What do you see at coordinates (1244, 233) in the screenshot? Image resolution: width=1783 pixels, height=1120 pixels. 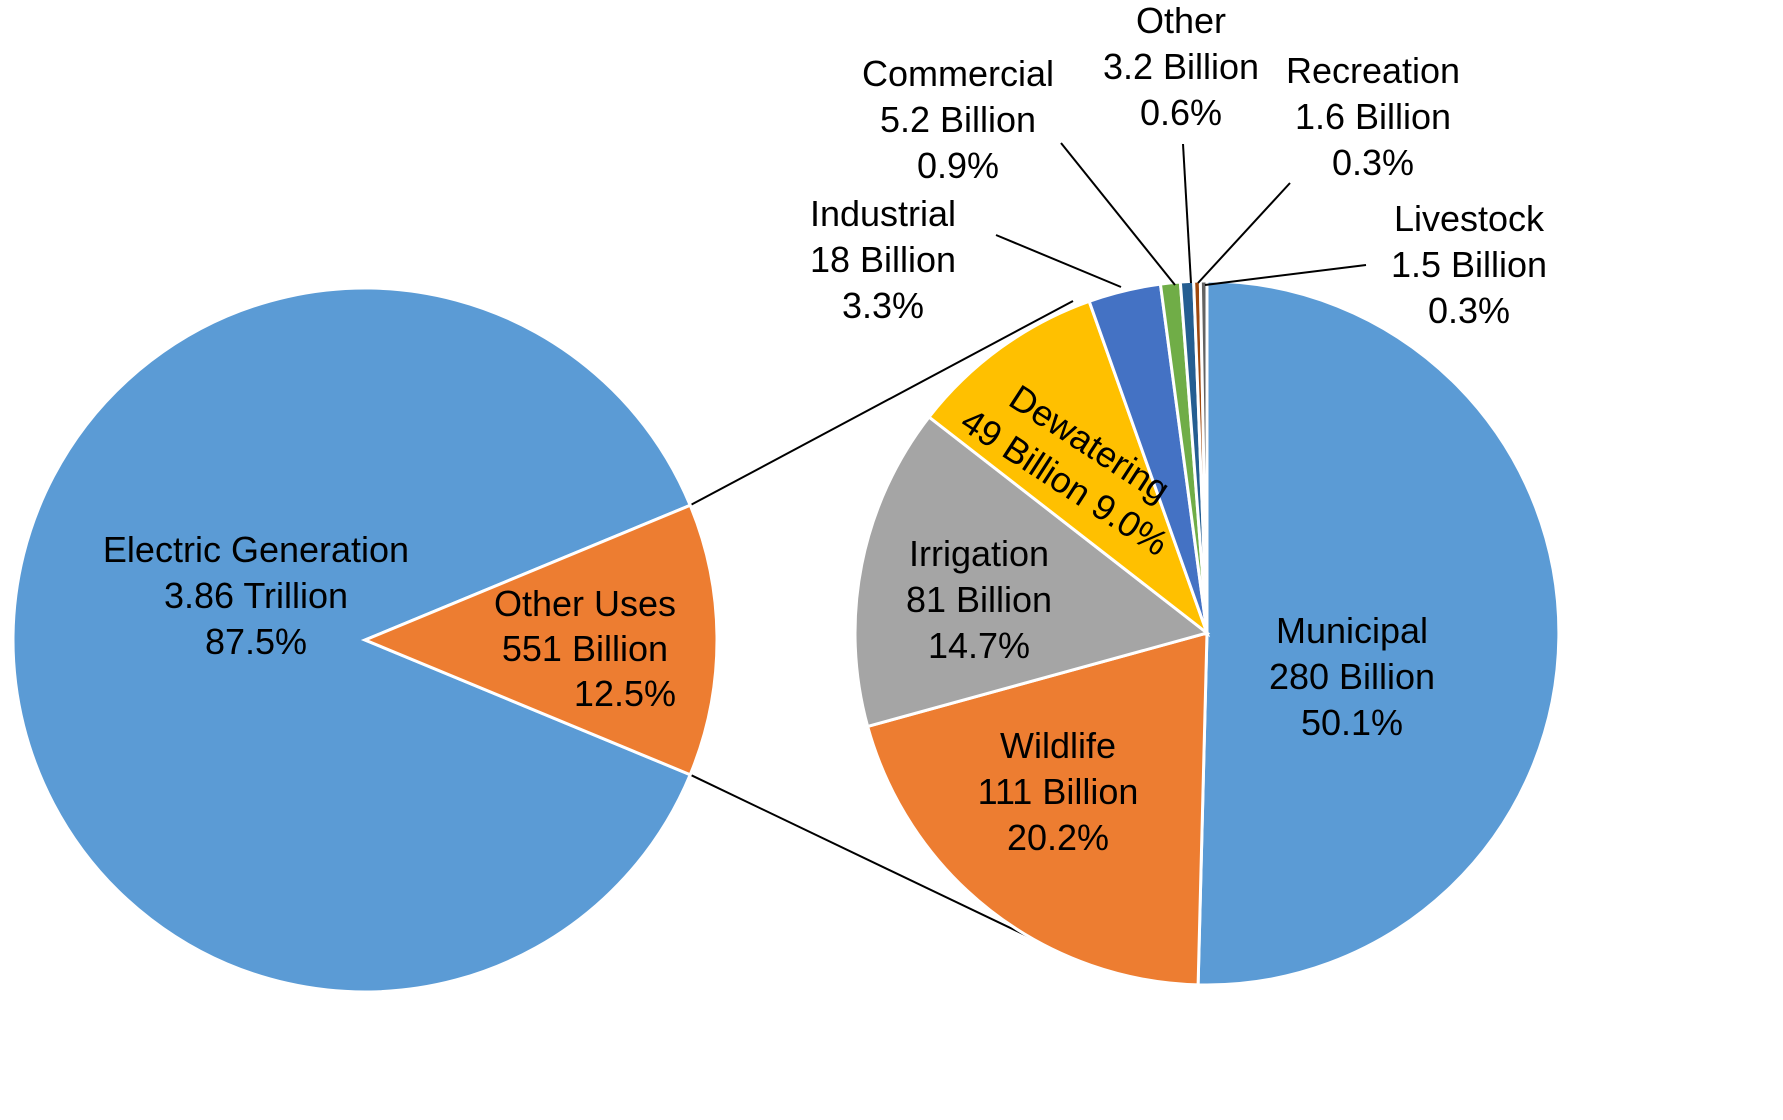 I see `leader-line-recreation` at bounding box center [1244, 233].